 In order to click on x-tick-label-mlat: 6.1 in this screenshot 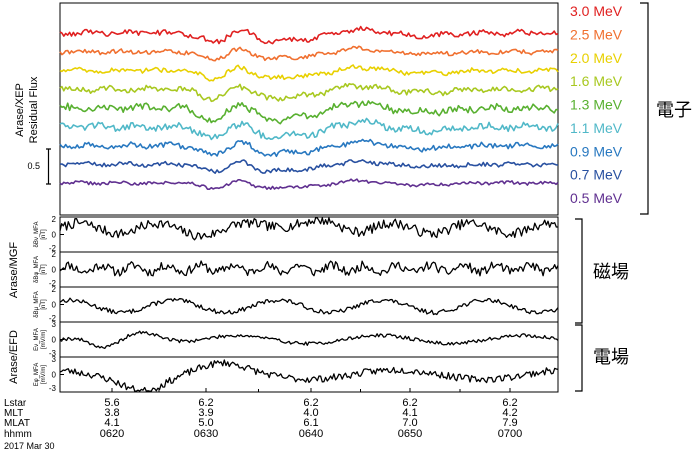, I will do `click(310, 423)`.